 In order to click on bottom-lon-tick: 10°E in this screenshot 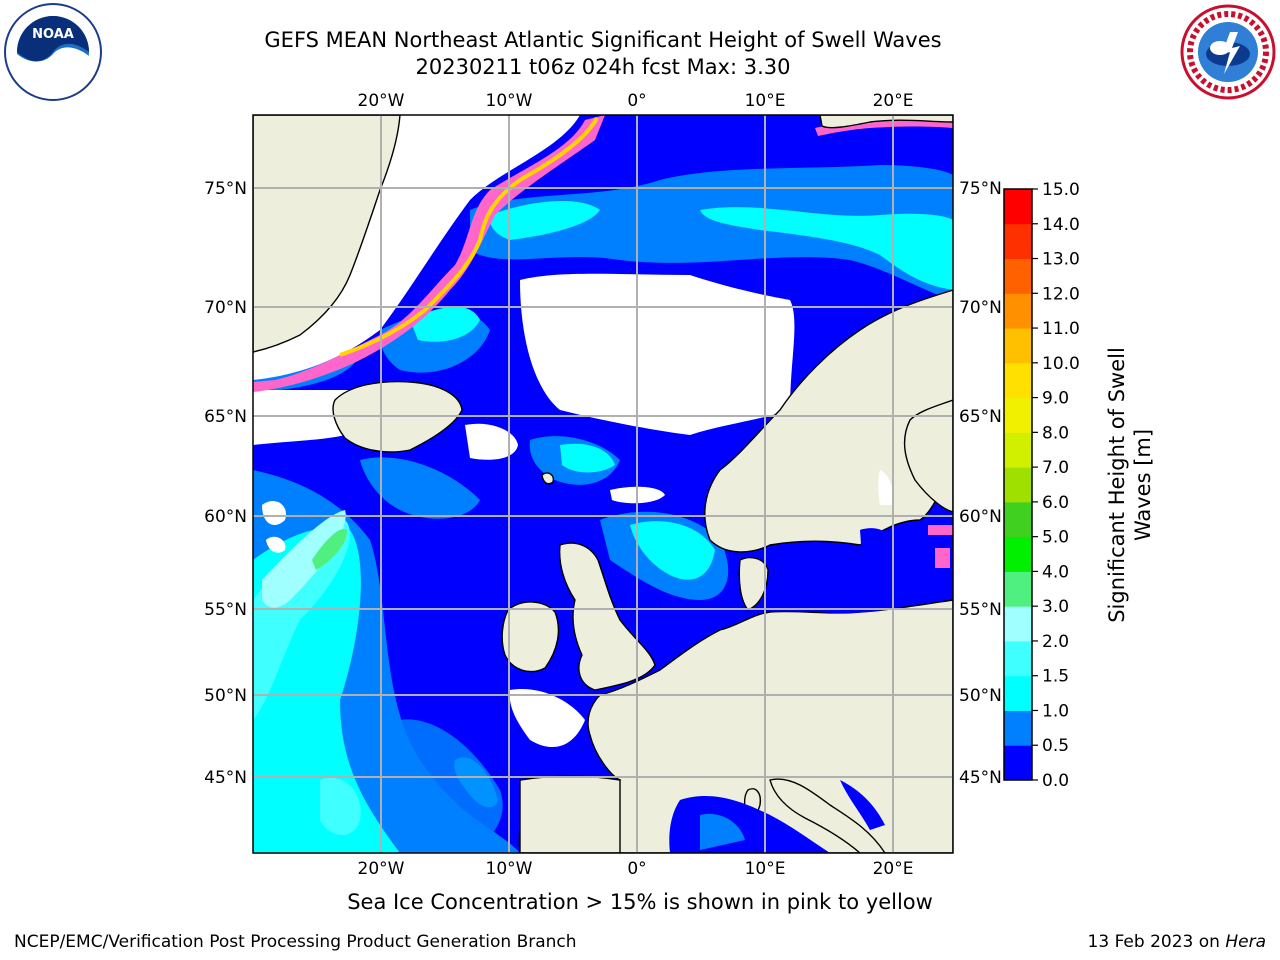, I will do `click(765, 869)`.